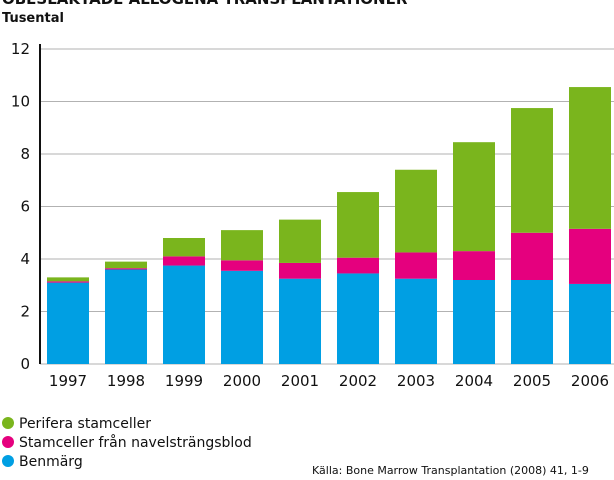  I want to click on x-tick-label: 2000, so click(242, 381).